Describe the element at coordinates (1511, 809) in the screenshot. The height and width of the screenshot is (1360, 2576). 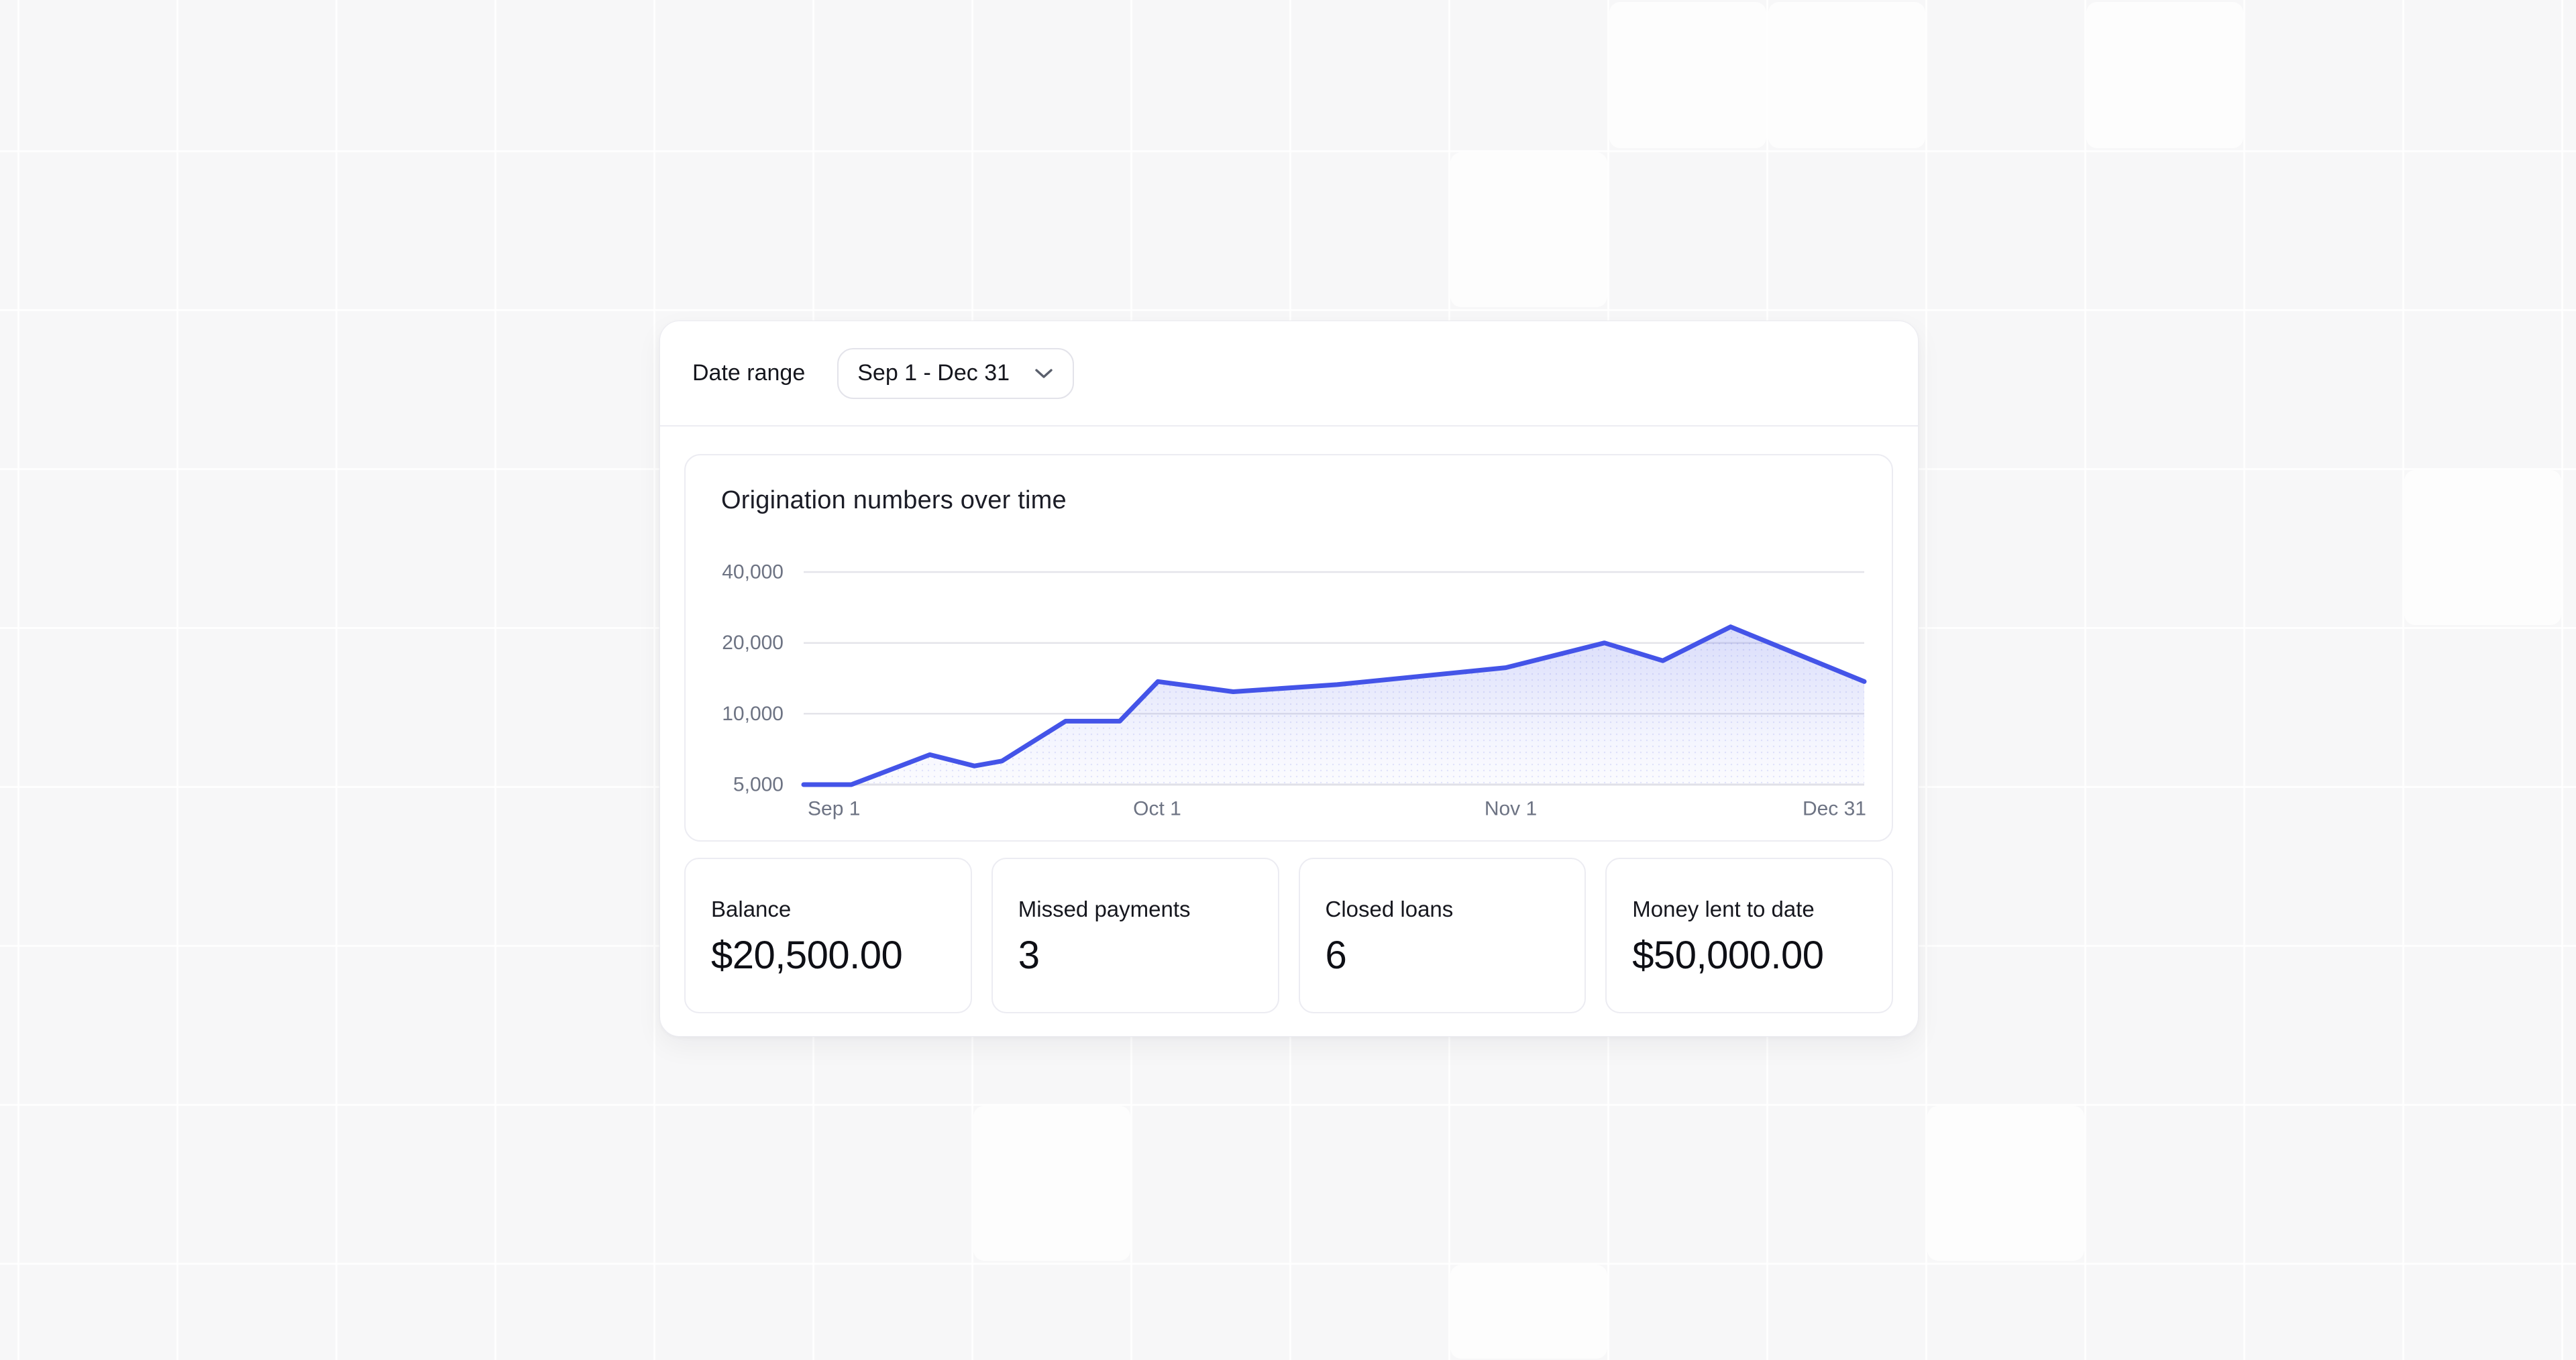
I see `svg-text: Nov 1` at that location.